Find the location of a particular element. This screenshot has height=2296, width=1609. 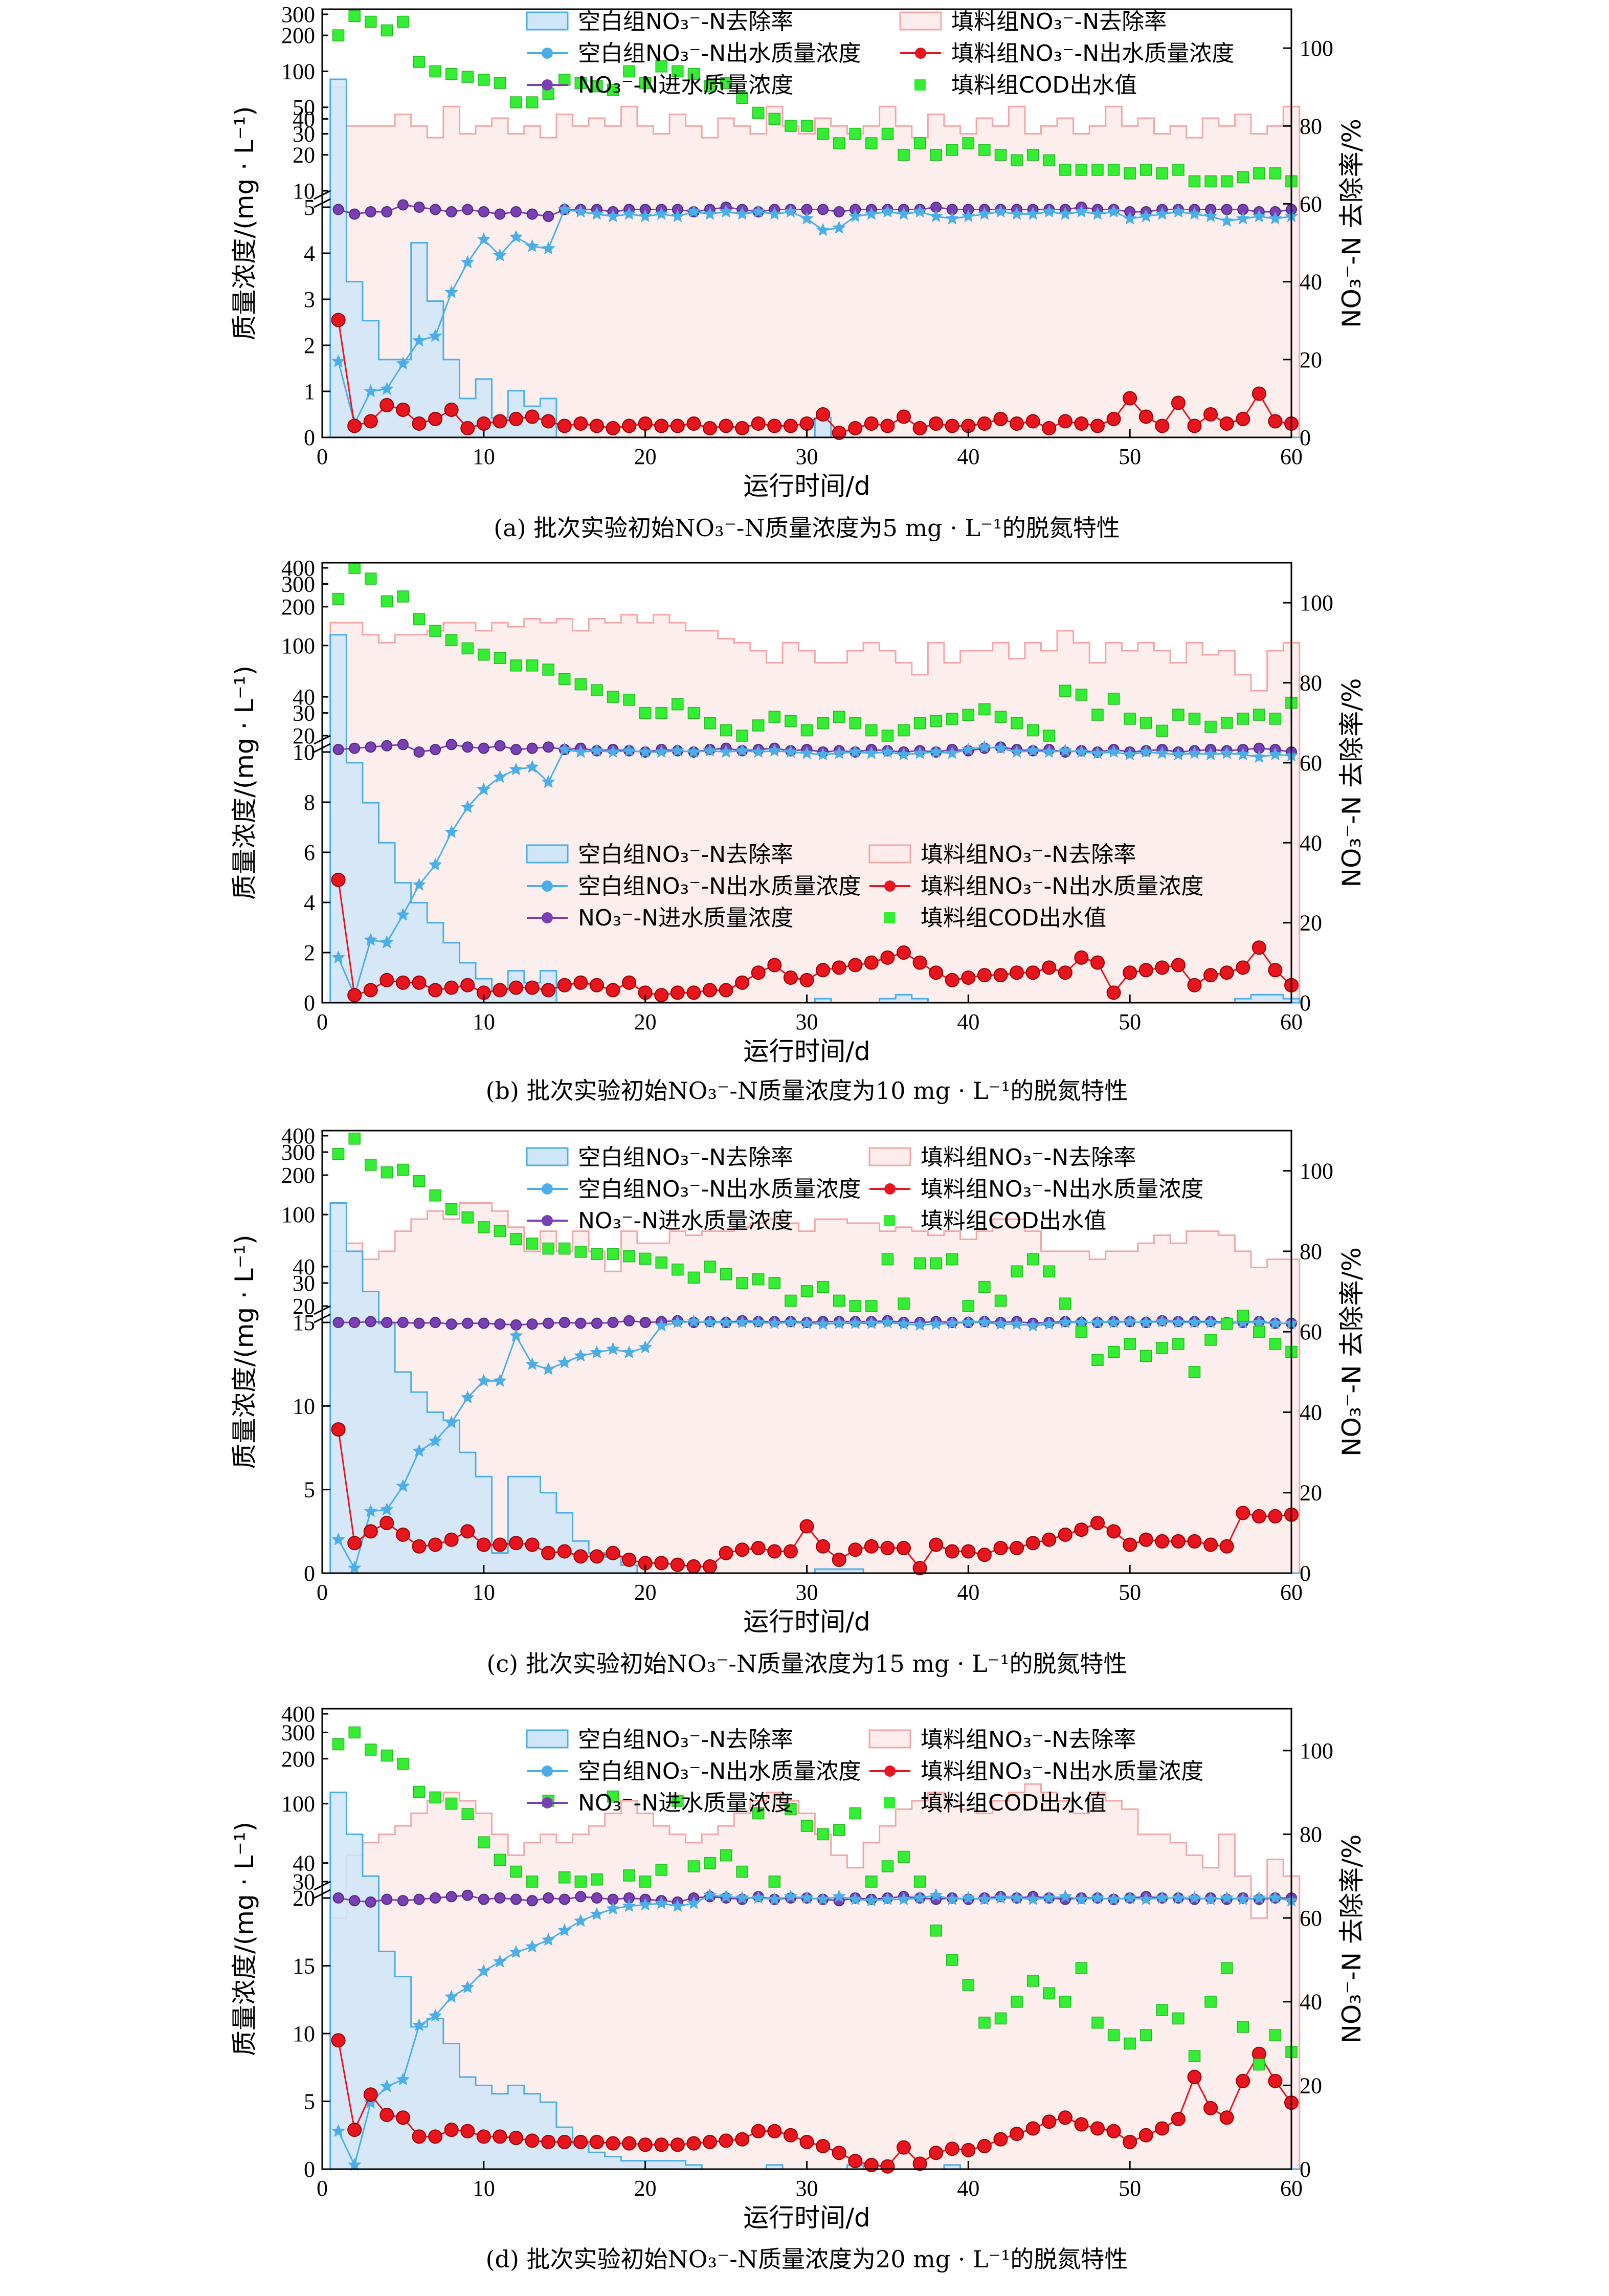

packing-removal-rate-area is located at coordinates (815, 1388).